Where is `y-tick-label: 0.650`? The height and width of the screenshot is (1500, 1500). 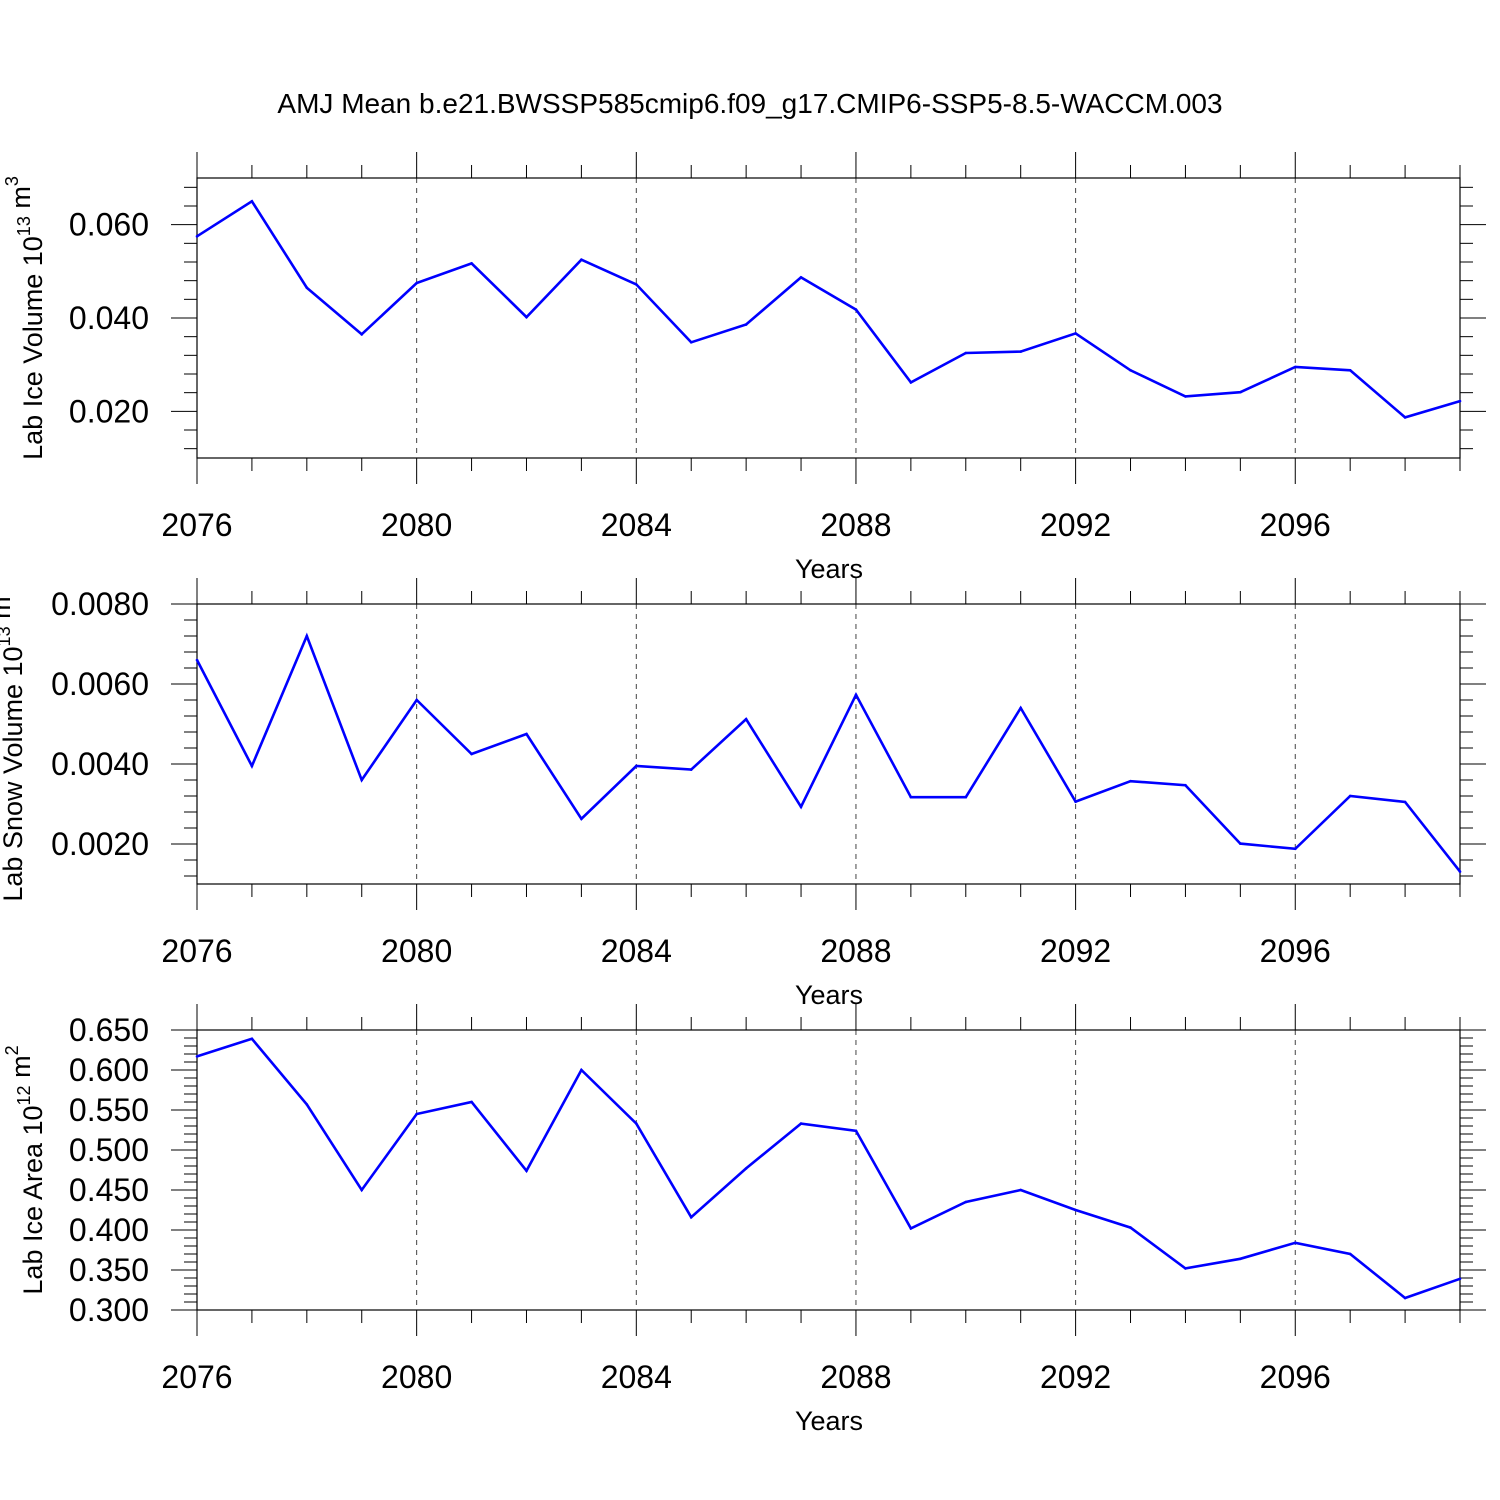 y-tick-label: 0.650 is located at coordinates (109, 1030).